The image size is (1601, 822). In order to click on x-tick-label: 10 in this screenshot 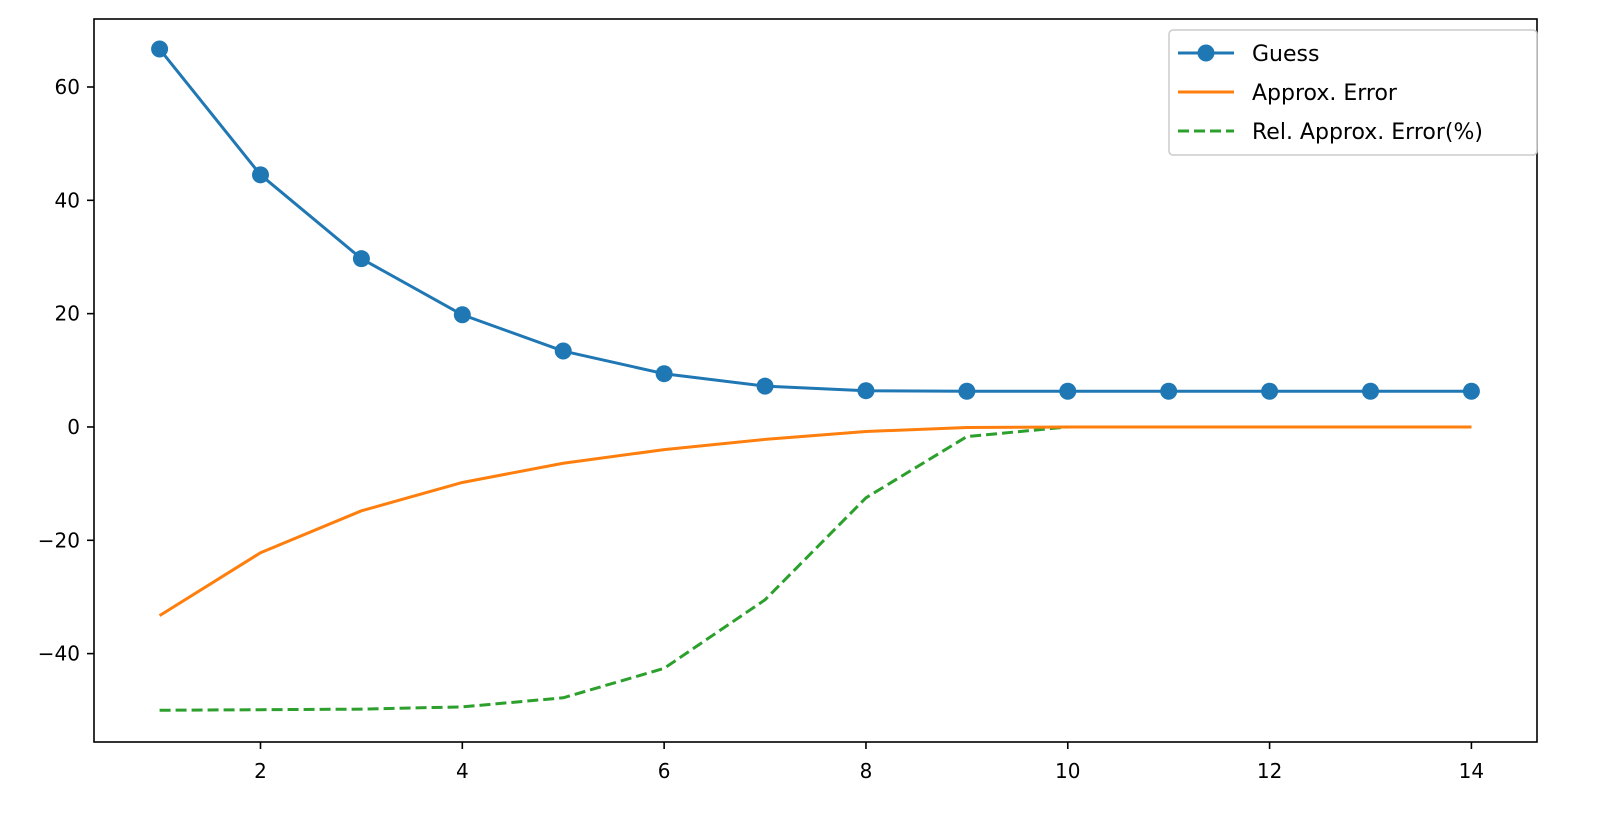, I will do `click(1067, 771)`.